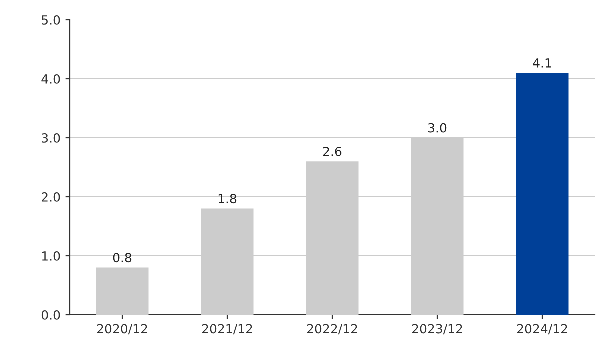 Image resolution: width=615 pixels, height=345 pixels. What do you see at coordinates (51, 20) in the screenshot?
I see `y-tick-label: 5.0` at bounding box center [51, 20].